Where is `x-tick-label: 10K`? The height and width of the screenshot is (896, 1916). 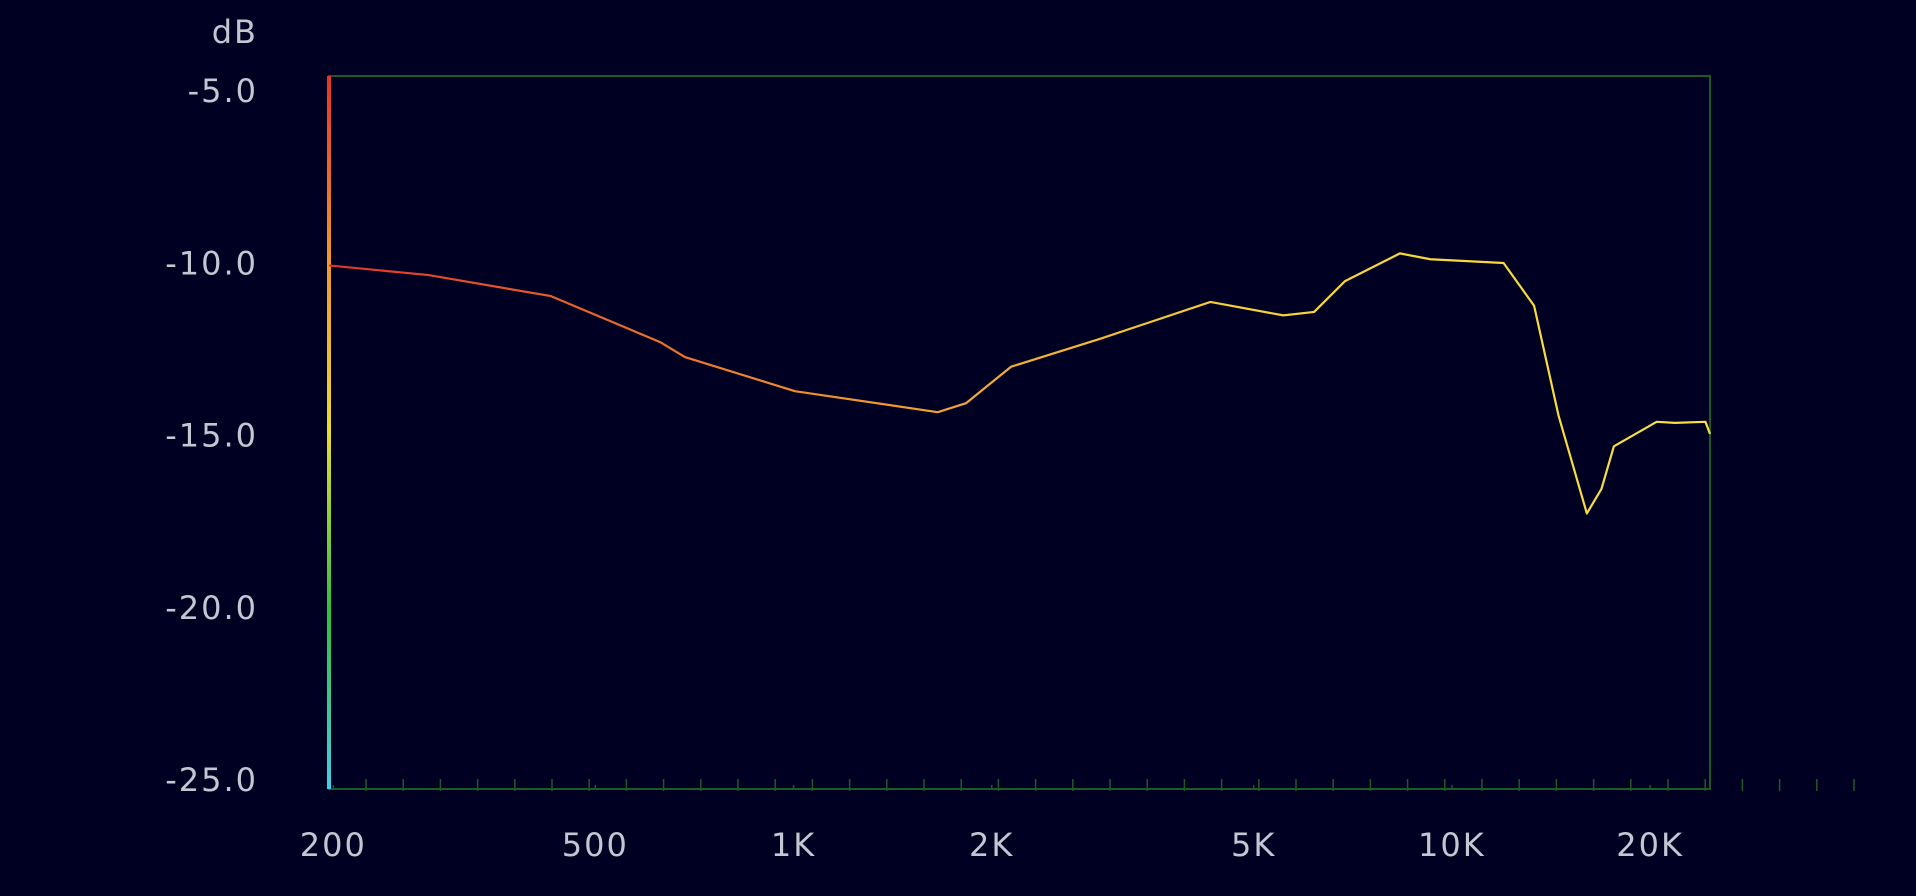 x-tick-label: 10K is located at coordinates (1452, 845).